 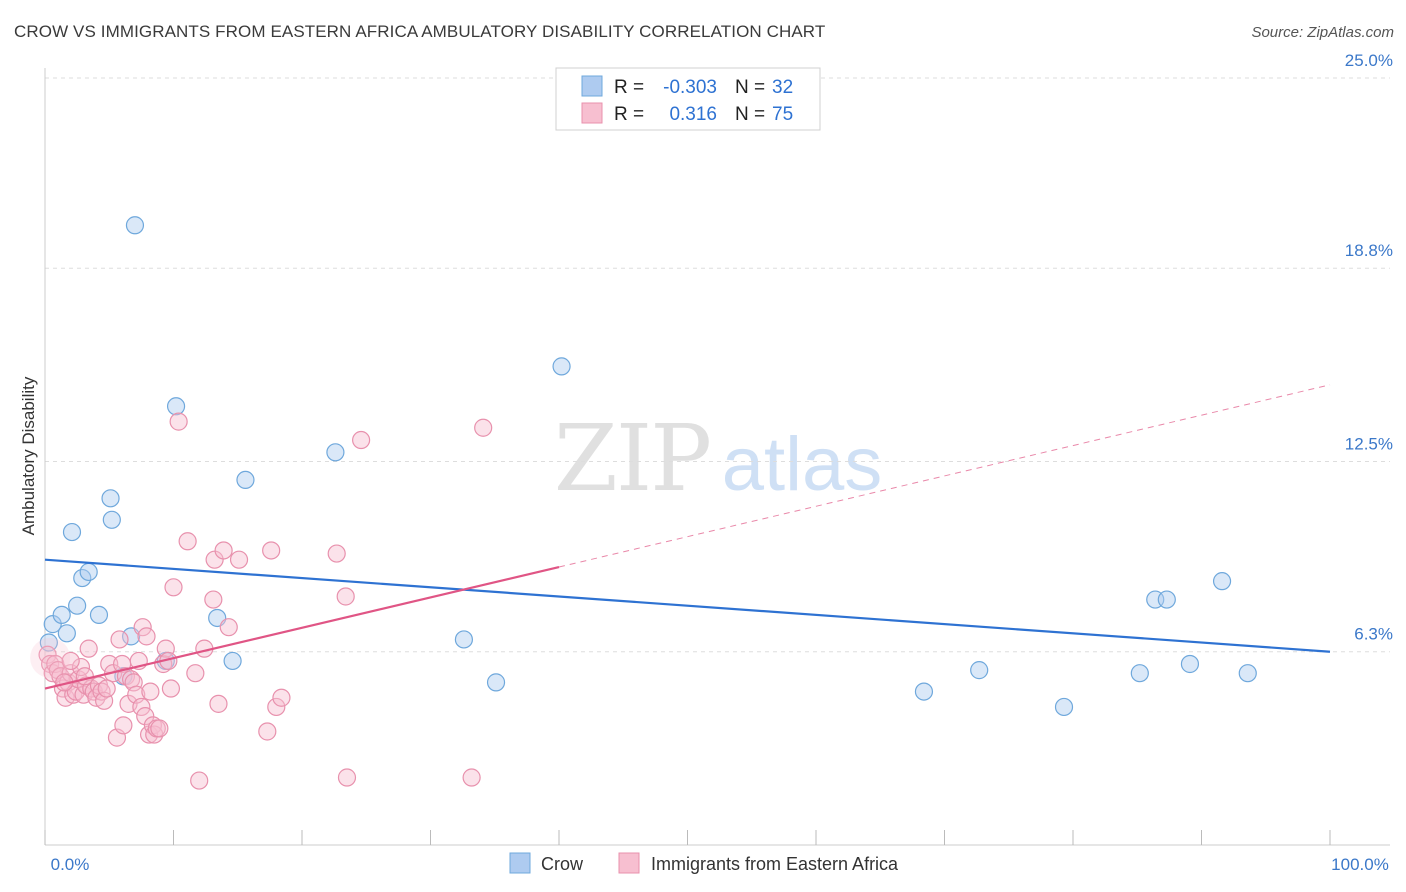 I want to click on eastern-africa-trend-line-extension, so click(x=944, y=476).